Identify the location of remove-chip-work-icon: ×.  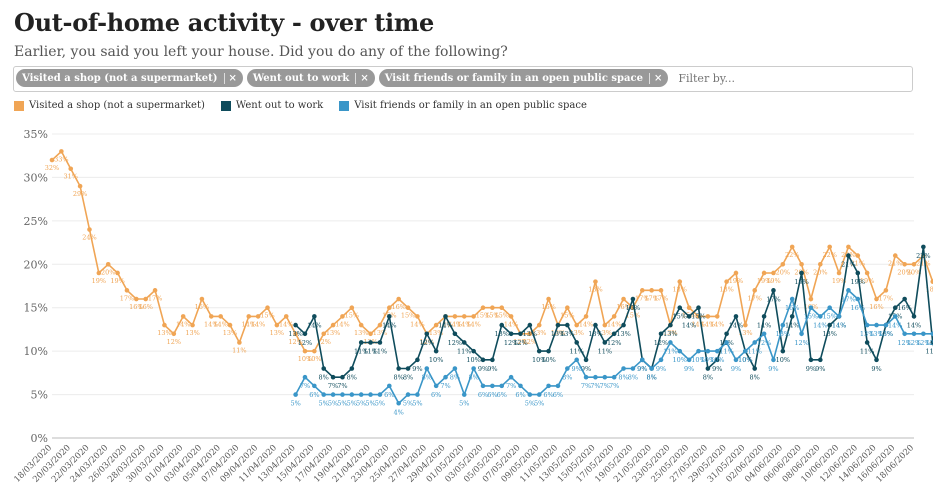
(362, 78).